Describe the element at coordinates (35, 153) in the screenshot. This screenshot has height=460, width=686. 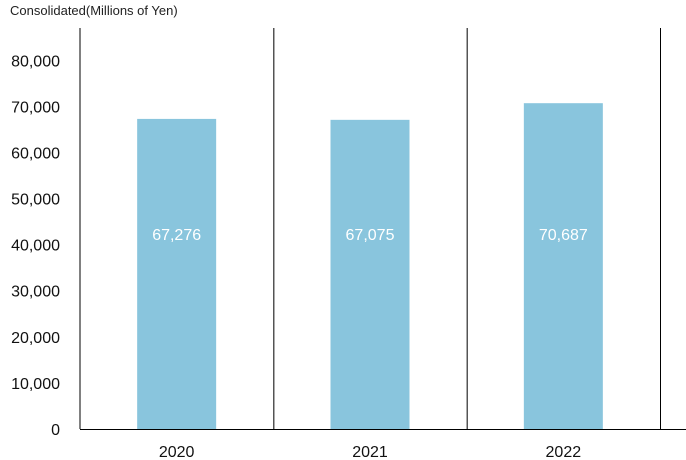
I see `y-tick-label: 60,000` at that location.